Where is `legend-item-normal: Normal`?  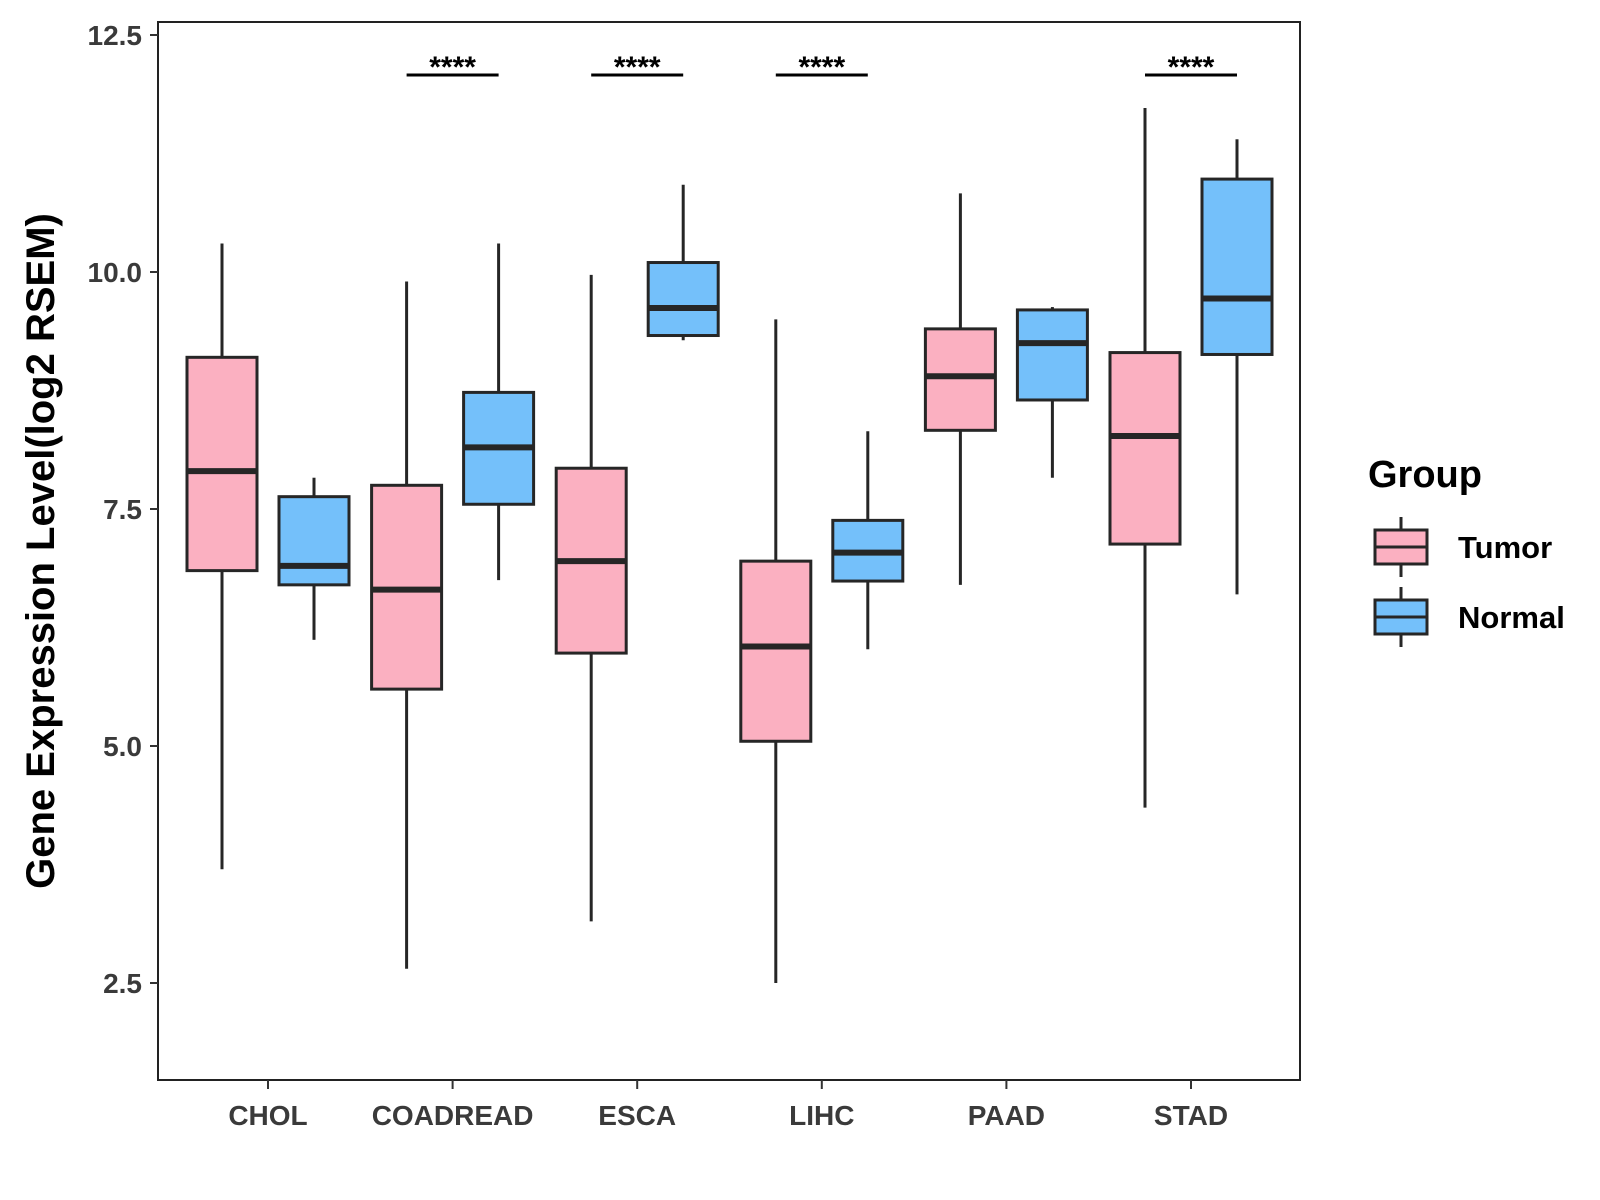 legend-item-normal: Normal is located at coordinates (1469, 617).